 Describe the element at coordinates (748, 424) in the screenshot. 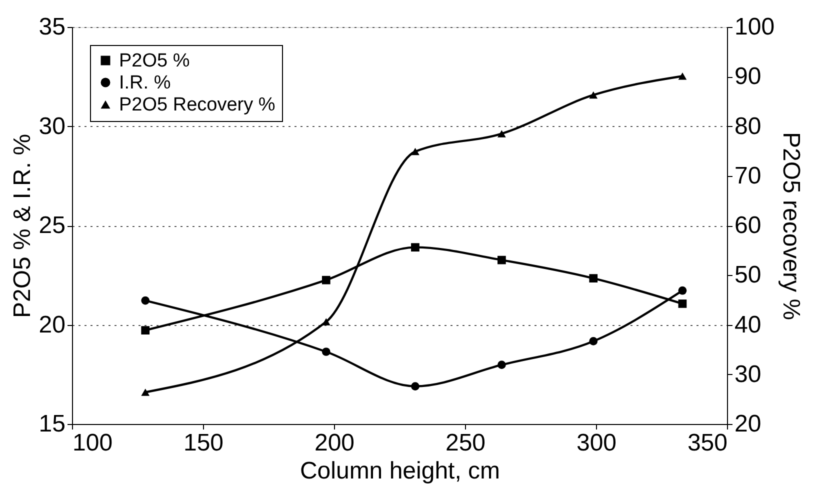

I see `y2-tick-label: 20` at that location.